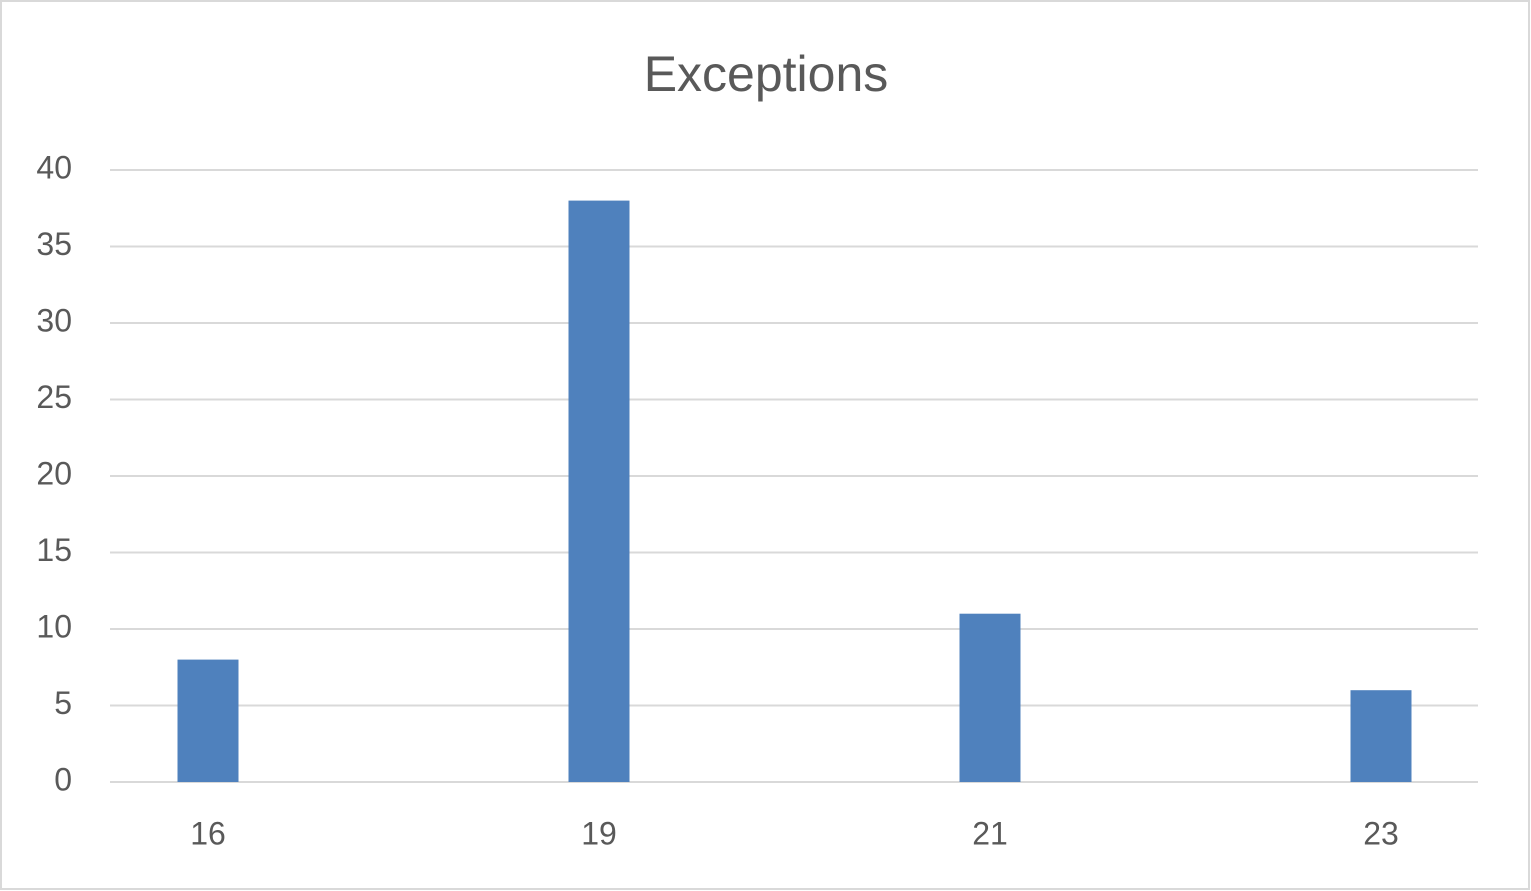 The image size is (1531, 891). Describe the element at coordinates (990, 833) in the screenshot. I see `x-tick-label: 21` at that location.